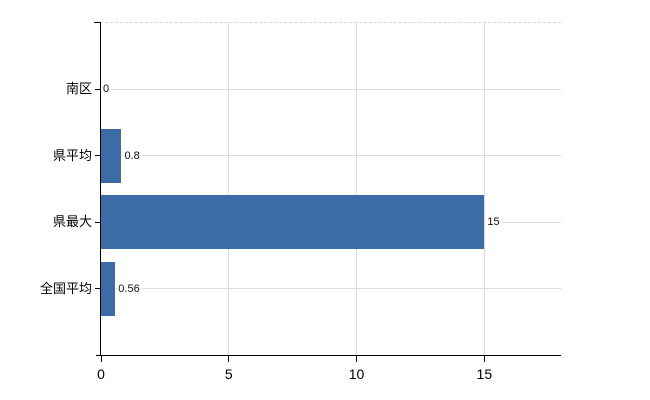 The image size is (650, 400). I want to click on data-label: 0, so click(107, 89).